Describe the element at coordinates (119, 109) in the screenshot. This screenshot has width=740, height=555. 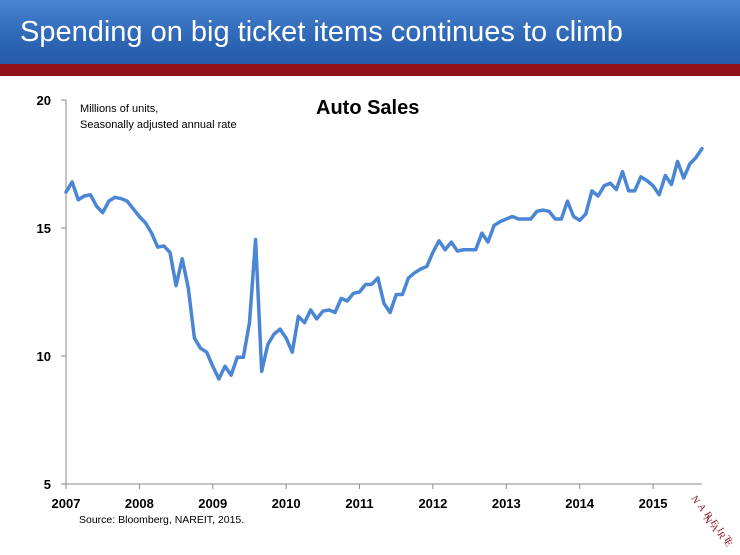
I see `unit-note-line-1: Millions of units,` at that location.